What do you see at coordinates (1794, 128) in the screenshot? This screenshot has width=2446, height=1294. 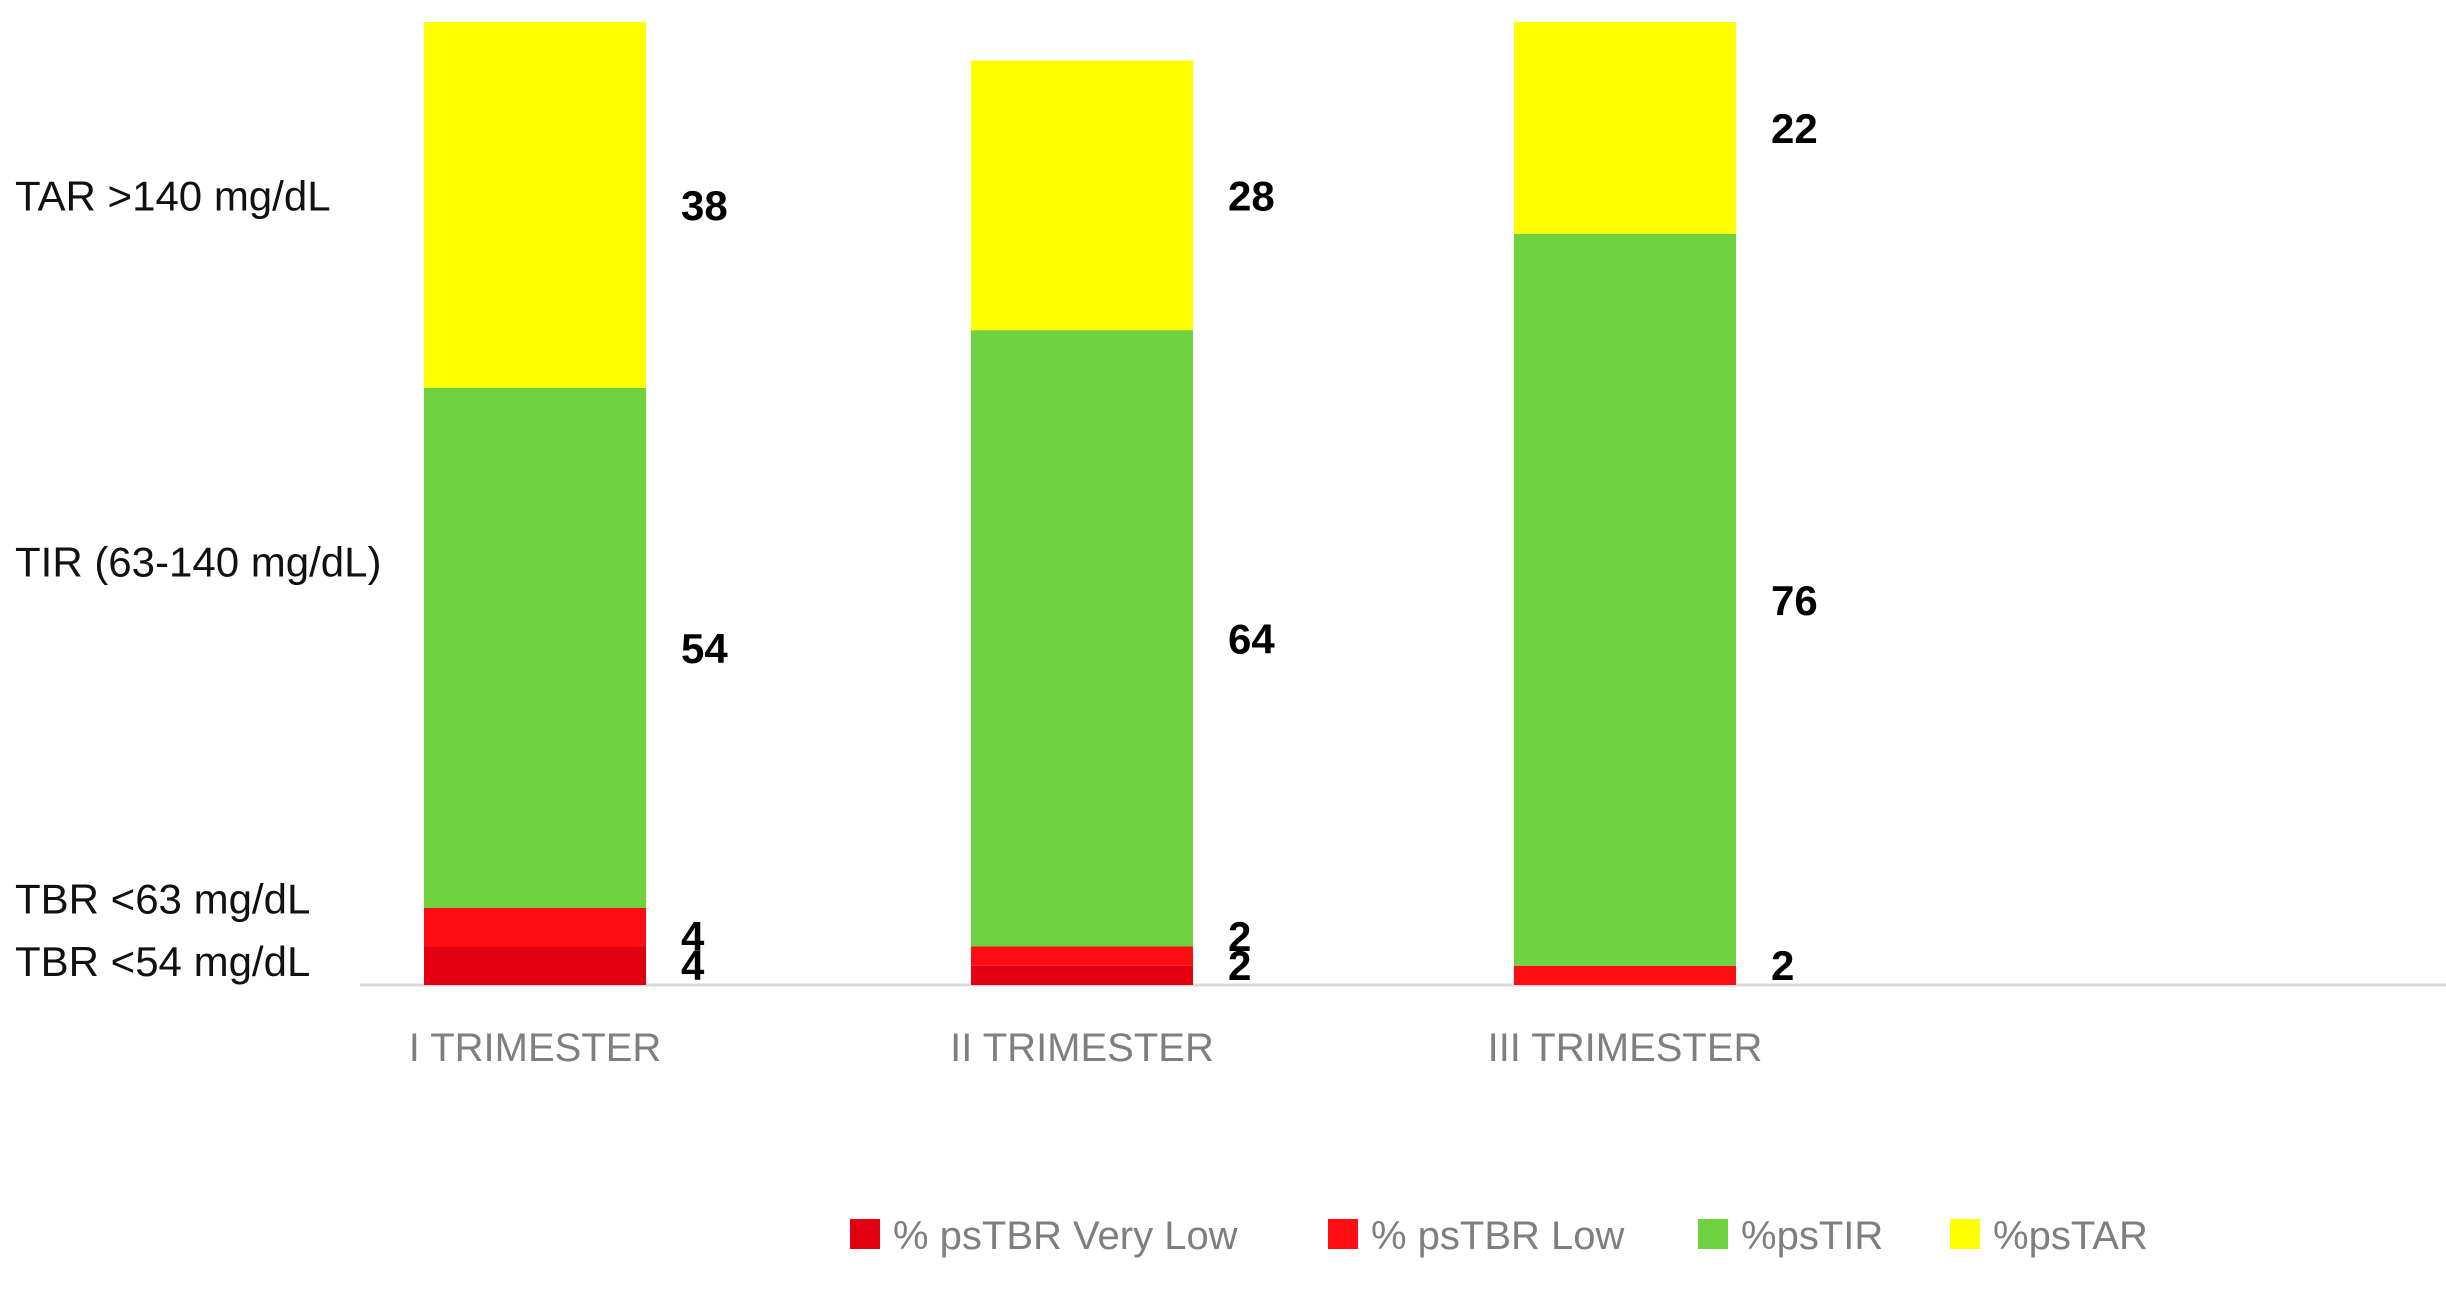 I see `data-label-3-4: 22` at bounding box center [1794, 128].